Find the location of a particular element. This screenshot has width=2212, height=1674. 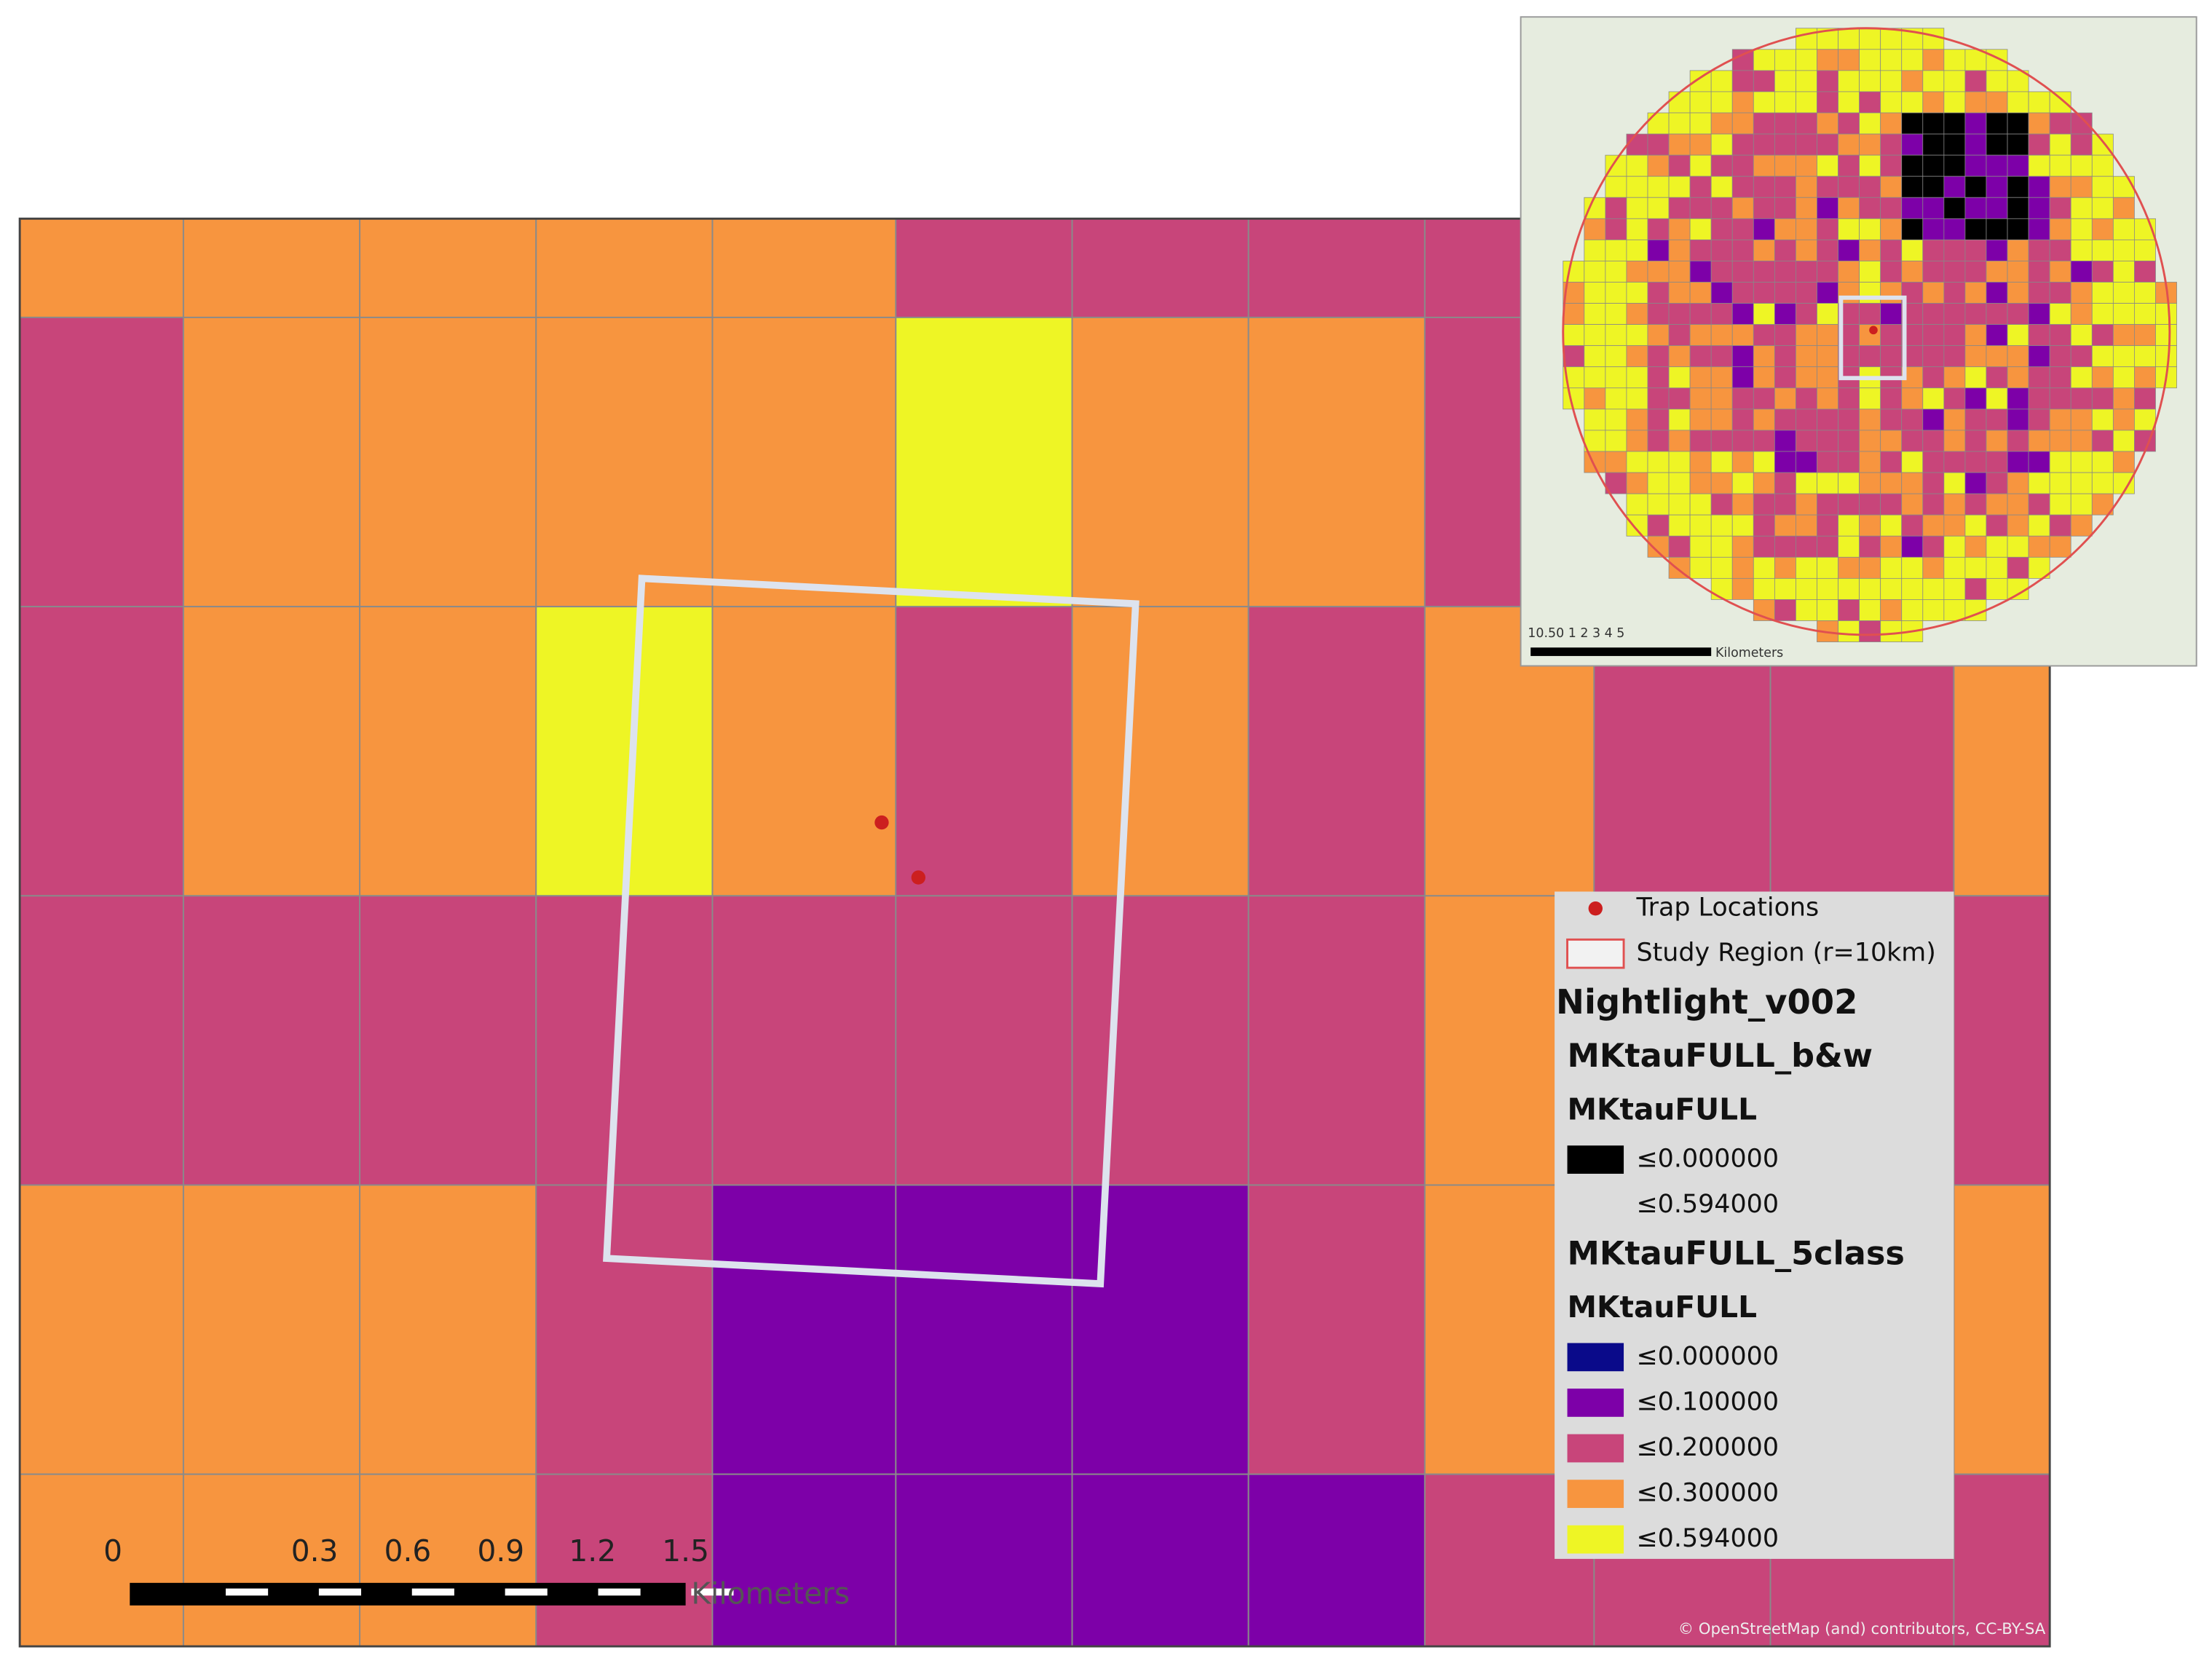

legend-text: Nightlight_v002 is located at coordinates (1706, 1002).